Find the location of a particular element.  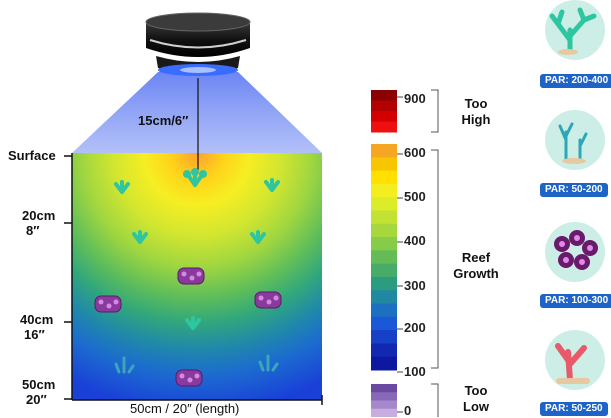

par-badge-zoanthid: PAR: 100-300 is located at coordinates (575, 301).